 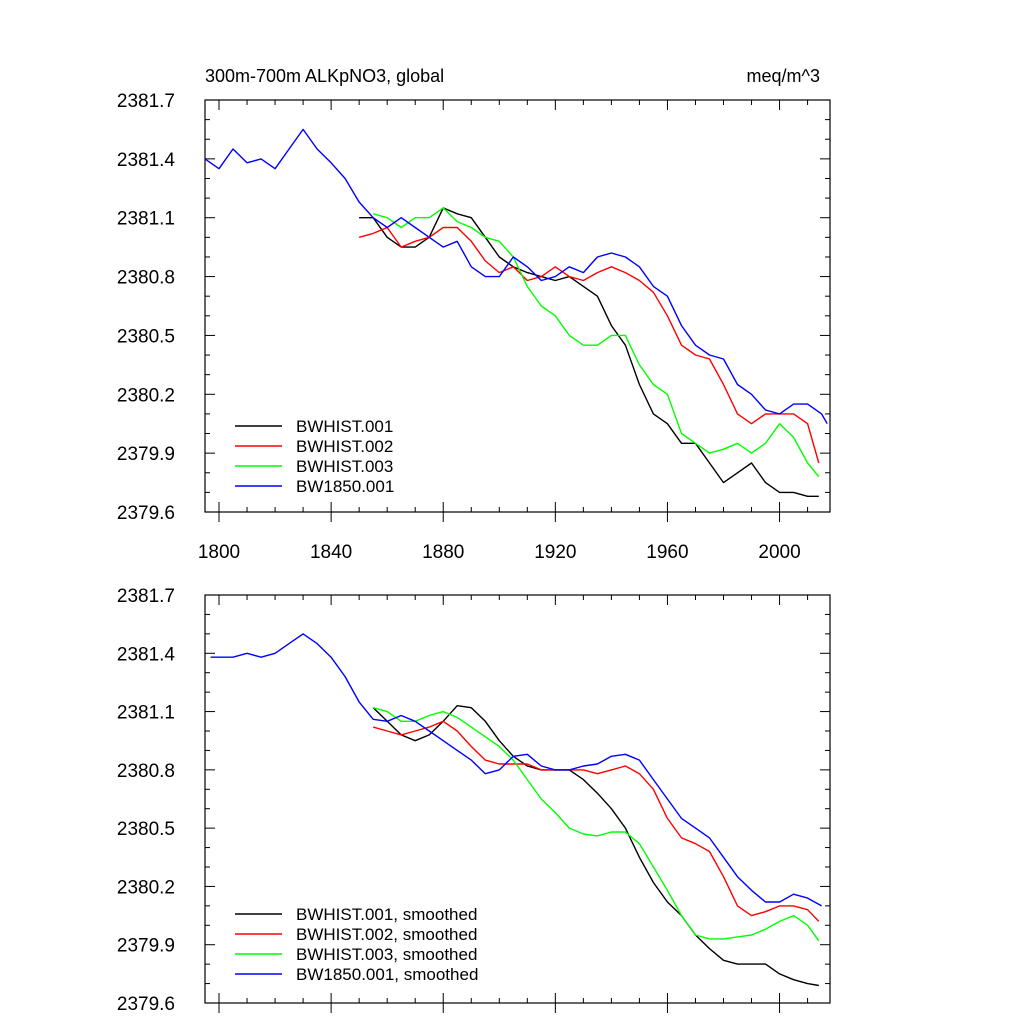 What do you see at coordinates (443, 552) in the screenshot?
I see `x-tick-label: 1880` at bounding box center [443, 552].